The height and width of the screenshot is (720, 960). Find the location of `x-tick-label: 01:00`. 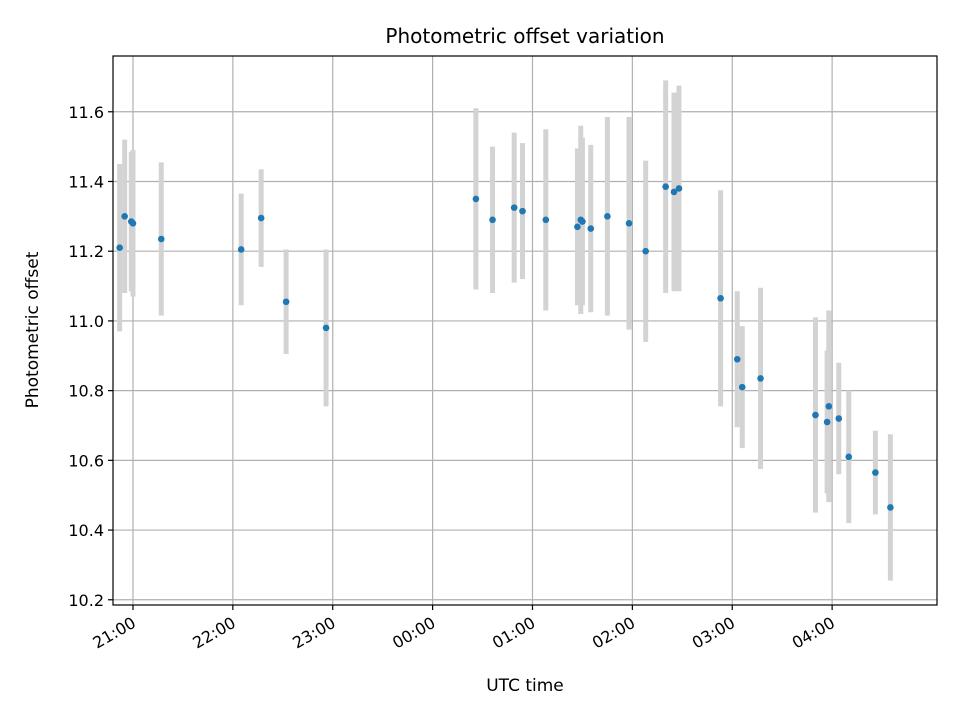

x-tick-label: 01:00 is located at coordinates (513, 633).